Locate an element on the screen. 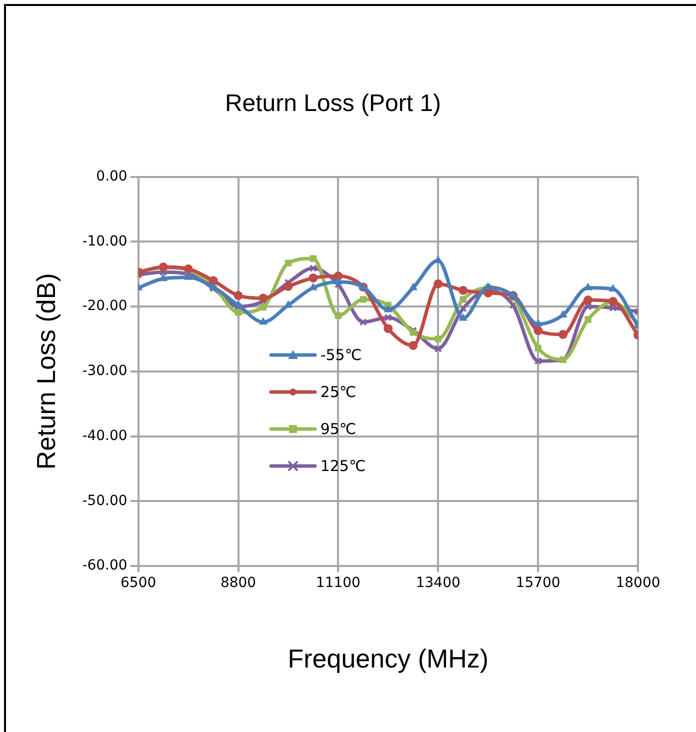  y-tick-label: -60.00 is located at coordinates (105, 566).